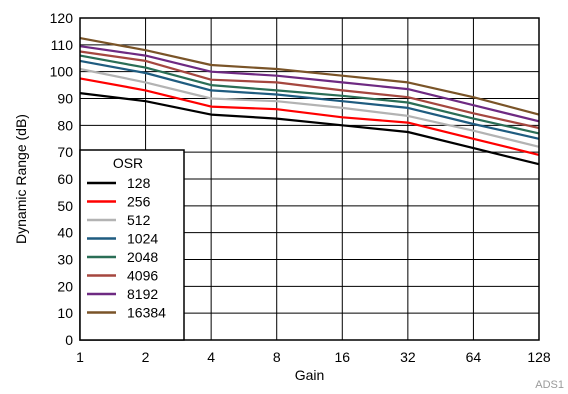 Image resolution: width=568 pixels, height=394 pixels. I want to click on x-tick-label: 2, so click(146, 357).